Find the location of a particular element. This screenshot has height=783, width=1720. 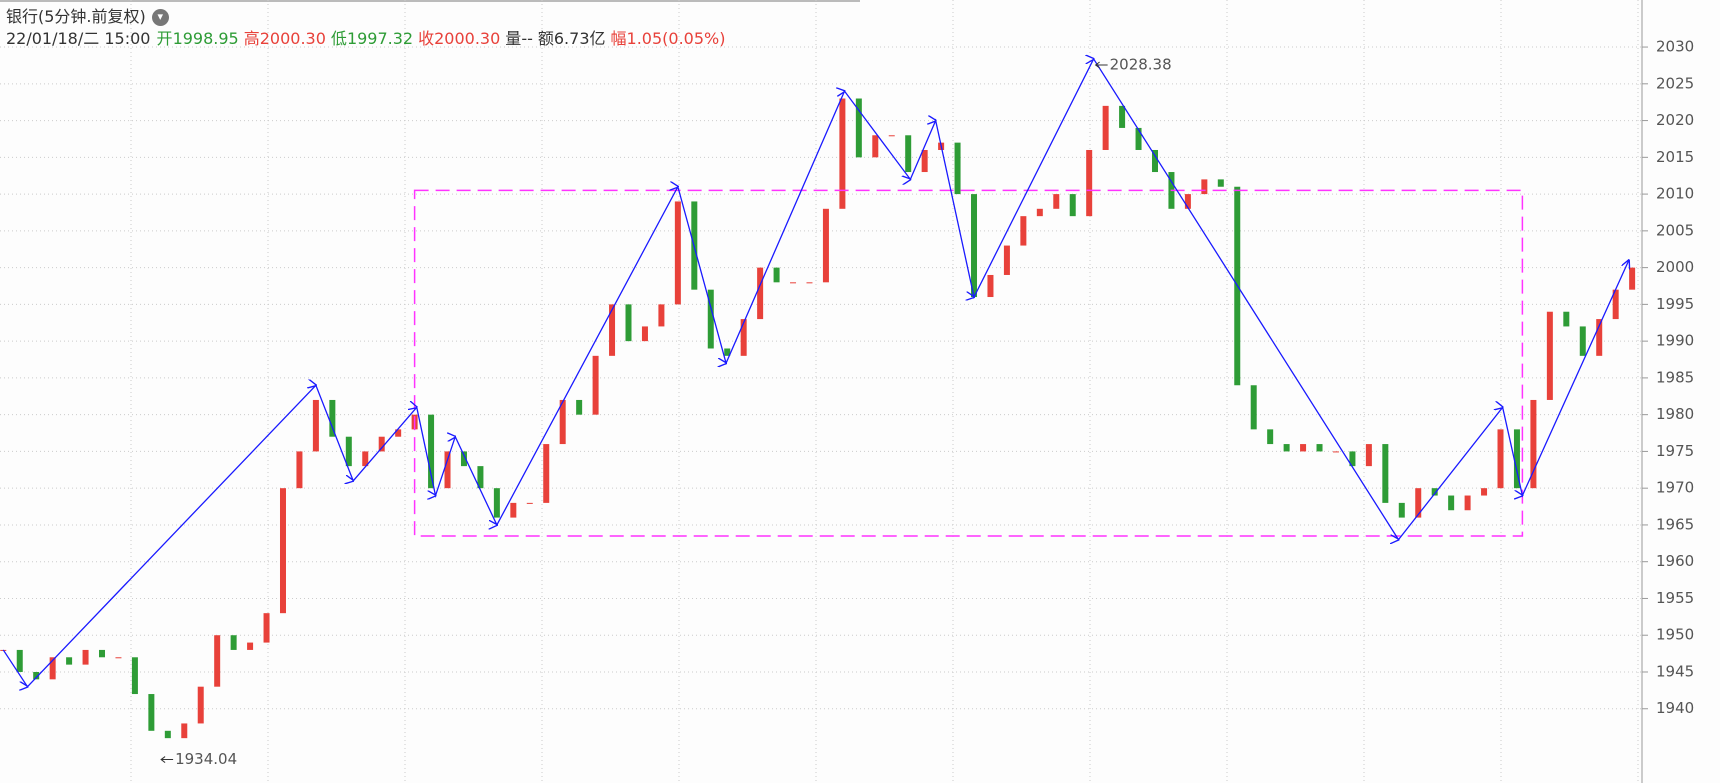

y-tick-label: 1950 is located at coordinates (1675, 635).